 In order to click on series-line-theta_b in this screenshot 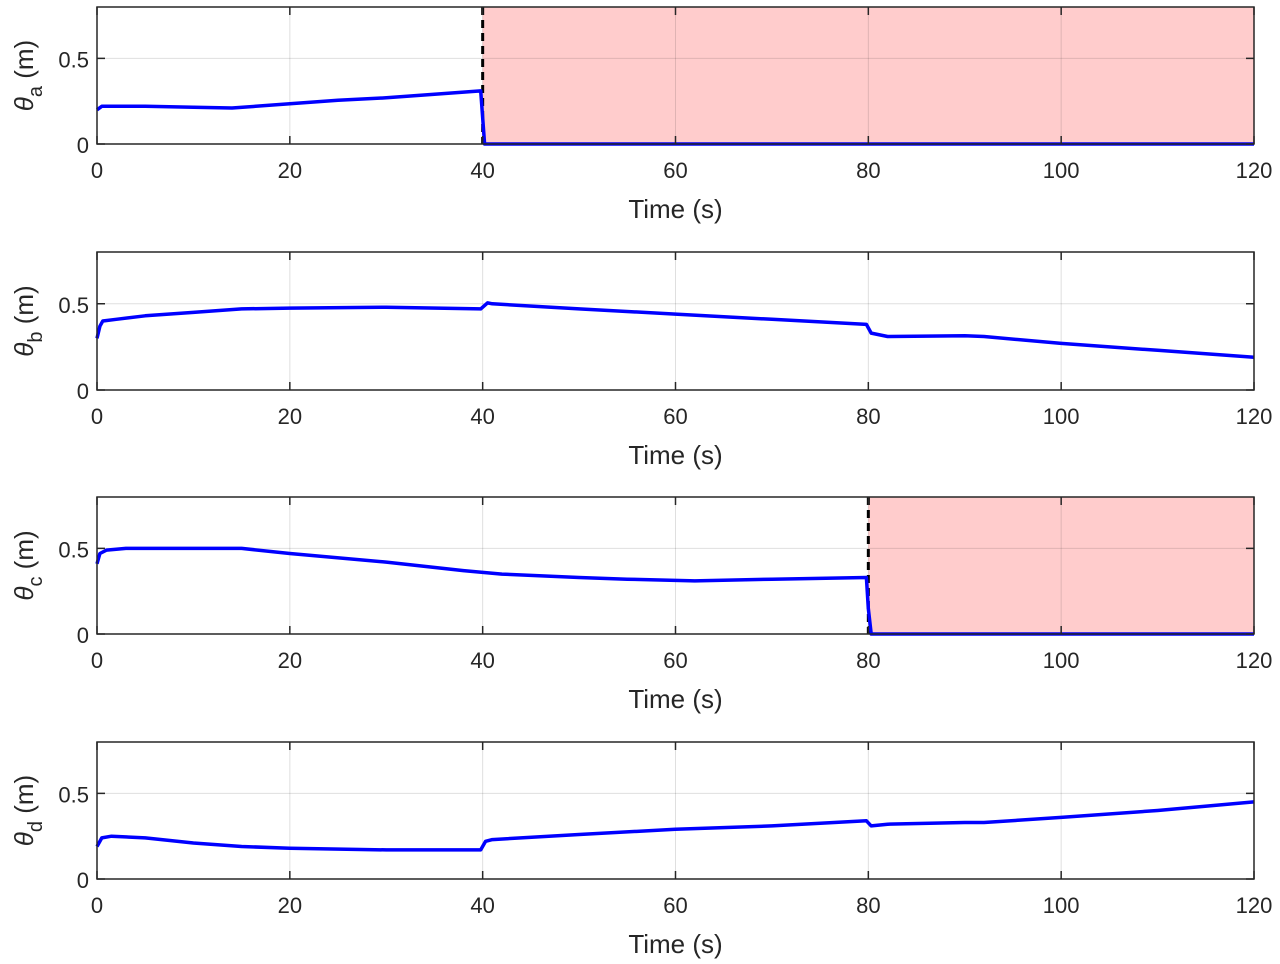, I will do `click(675, 330)`.